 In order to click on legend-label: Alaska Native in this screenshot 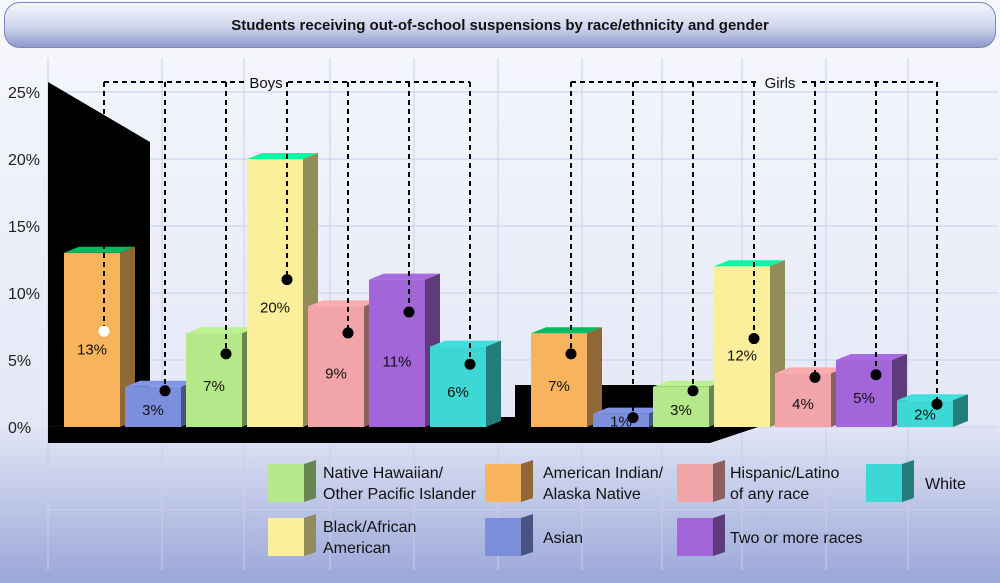, I will do `click(592, 494)`.